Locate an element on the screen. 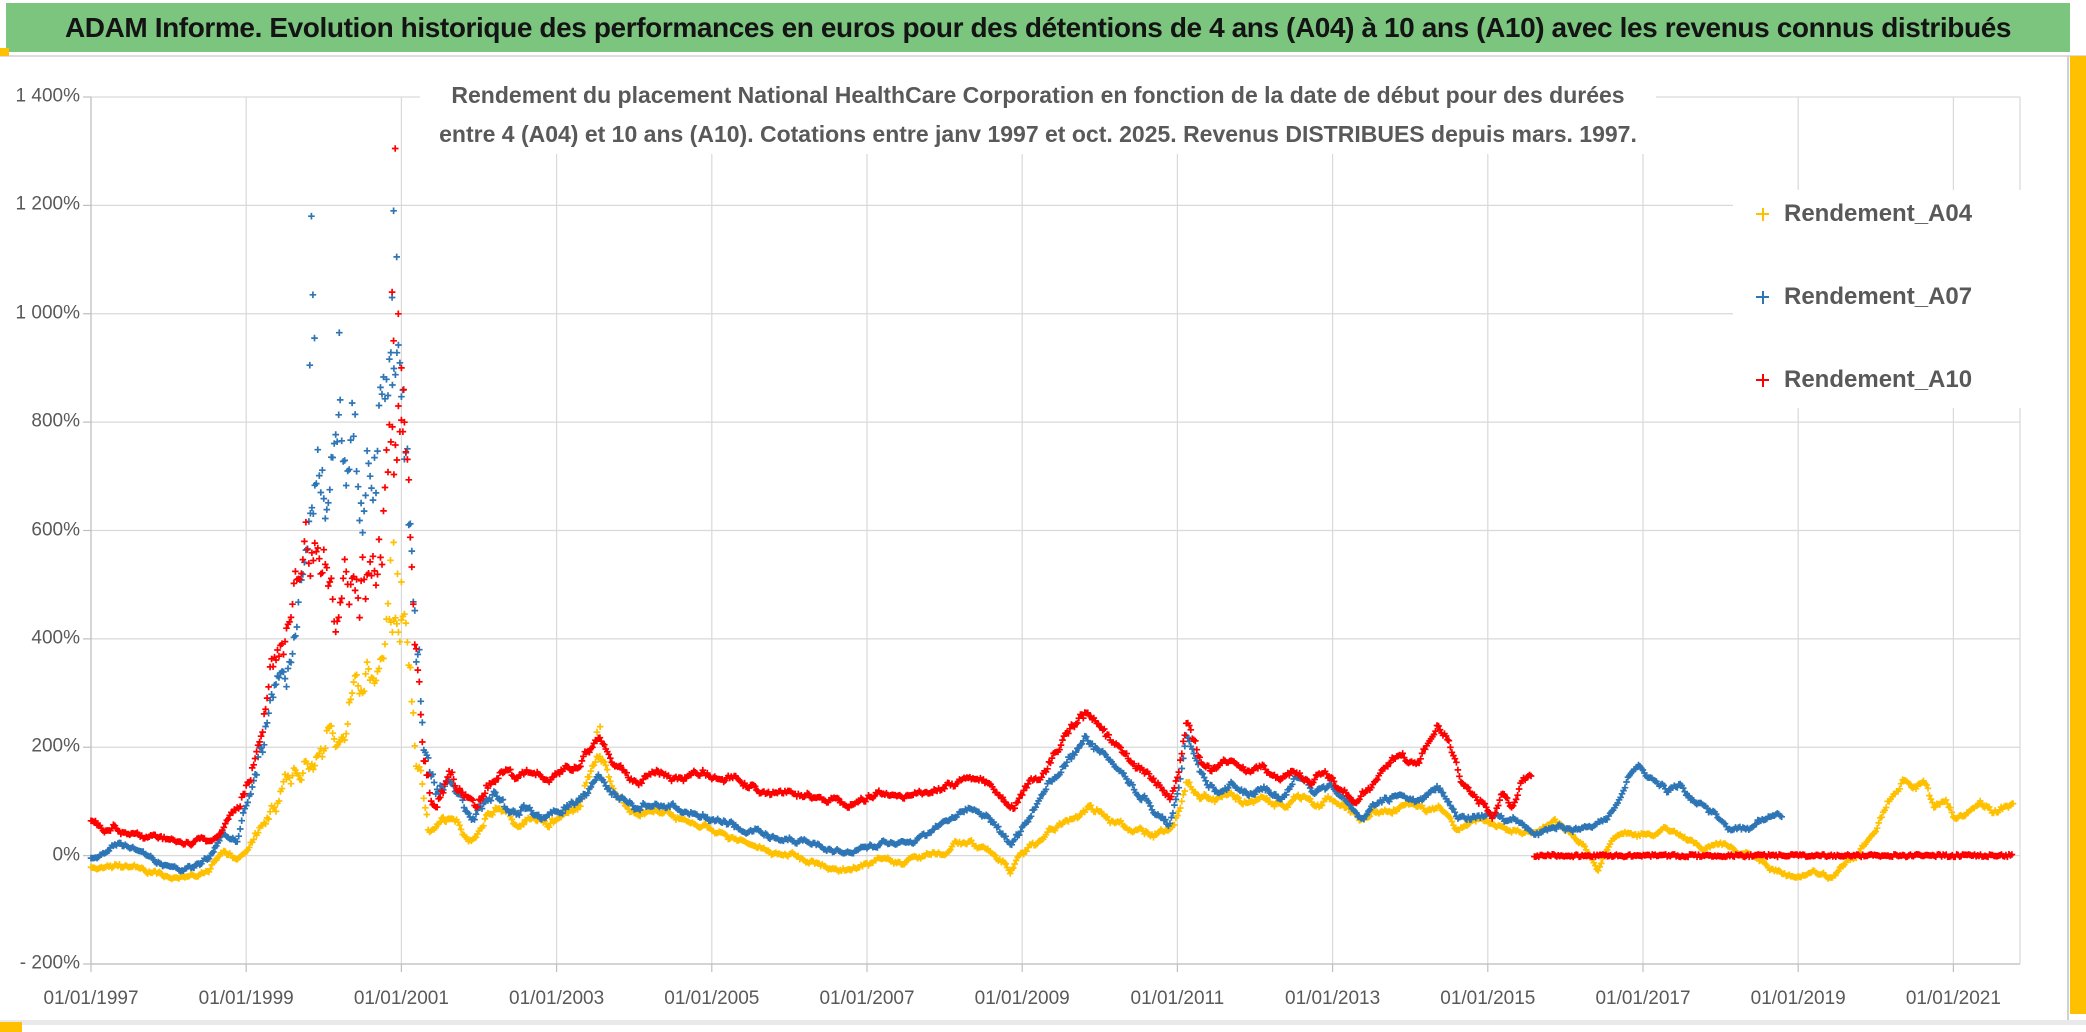 Image resolution: width=2086 pixels, height=1032 pixels. edge-accent-right is located at coordinates (2078, 535).